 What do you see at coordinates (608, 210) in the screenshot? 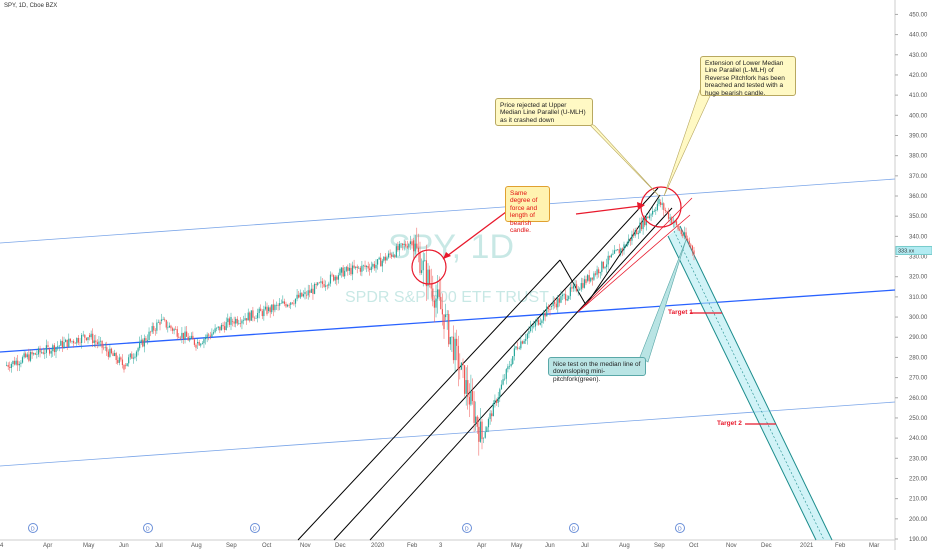
I see `red-arrow-line` at bounding box center [608, 210].